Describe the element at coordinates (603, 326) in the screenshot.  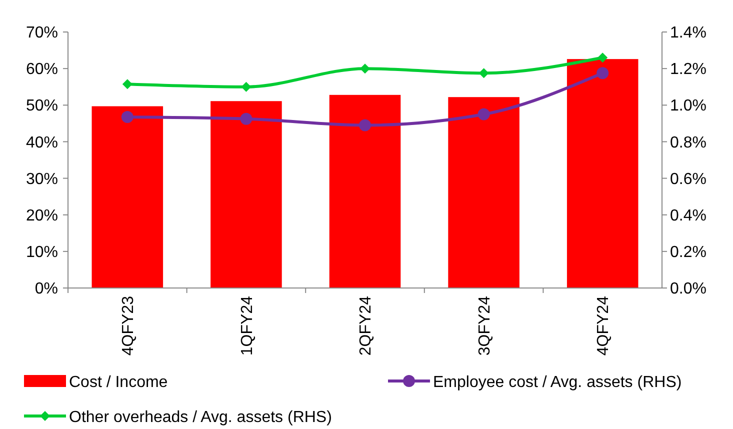
I see `x-tick-label: 4QFY24` at that location.